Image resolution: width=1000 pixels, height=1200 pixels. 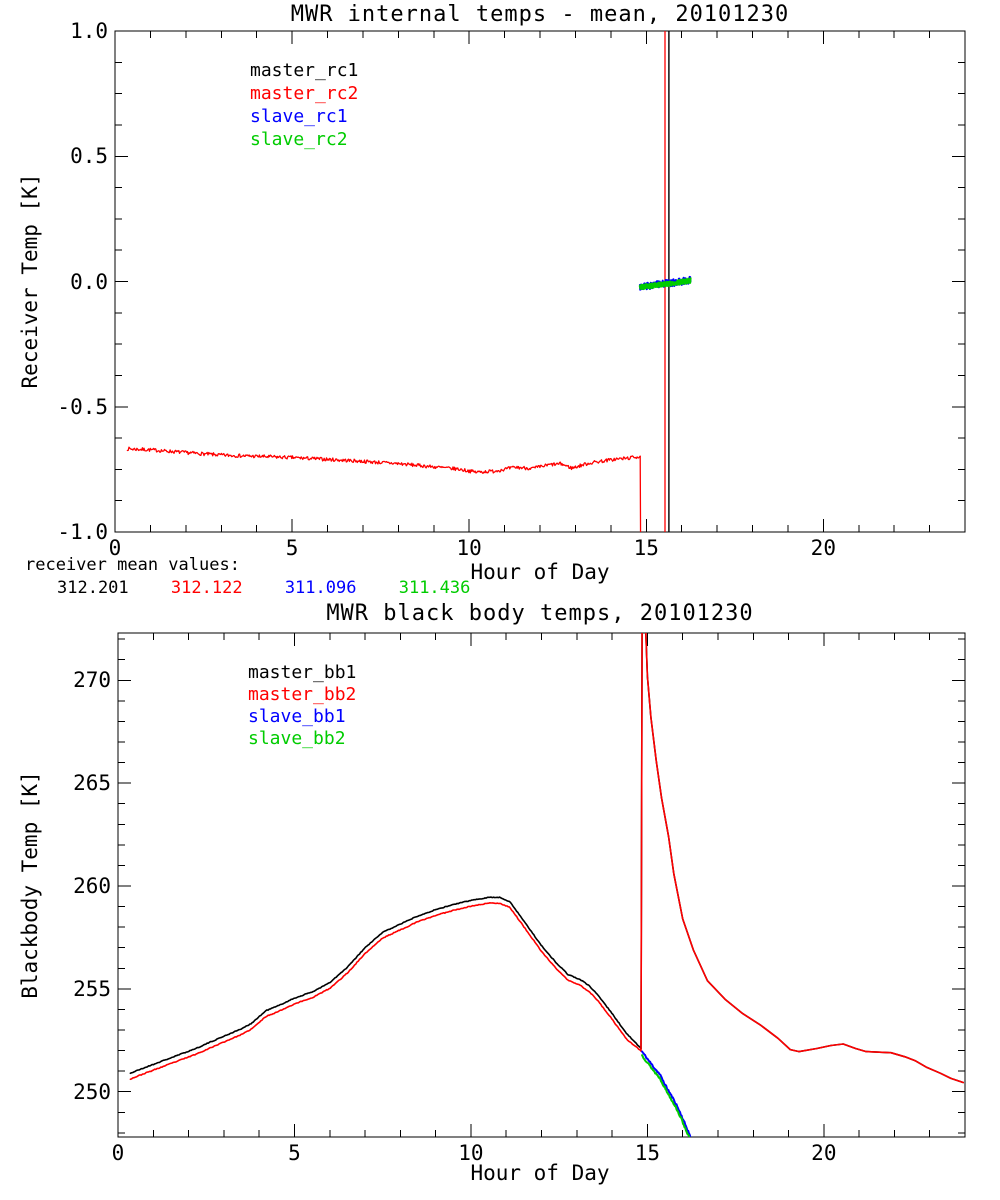 What do you see at coordinates (540, 14) in the screenshot?
I see `top-chart-title: MWR internal temps - mean, 20101230` at bounding box center [540, 14].